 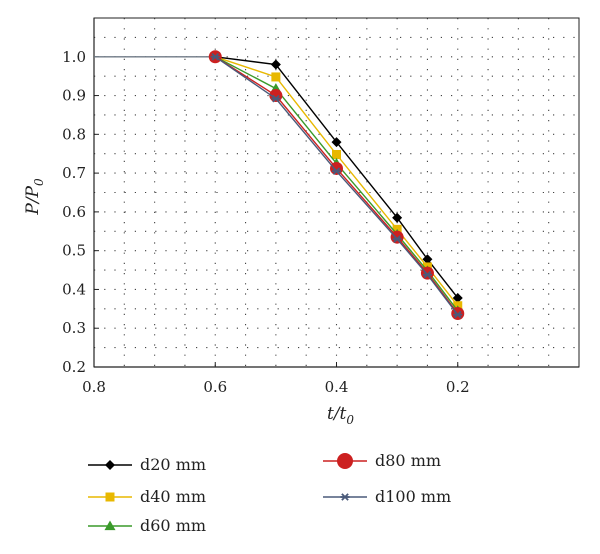 What do you see at coordinates (110, 525) in the screenshot?
I see `marker-triangle` at bounding box center [110, 525].